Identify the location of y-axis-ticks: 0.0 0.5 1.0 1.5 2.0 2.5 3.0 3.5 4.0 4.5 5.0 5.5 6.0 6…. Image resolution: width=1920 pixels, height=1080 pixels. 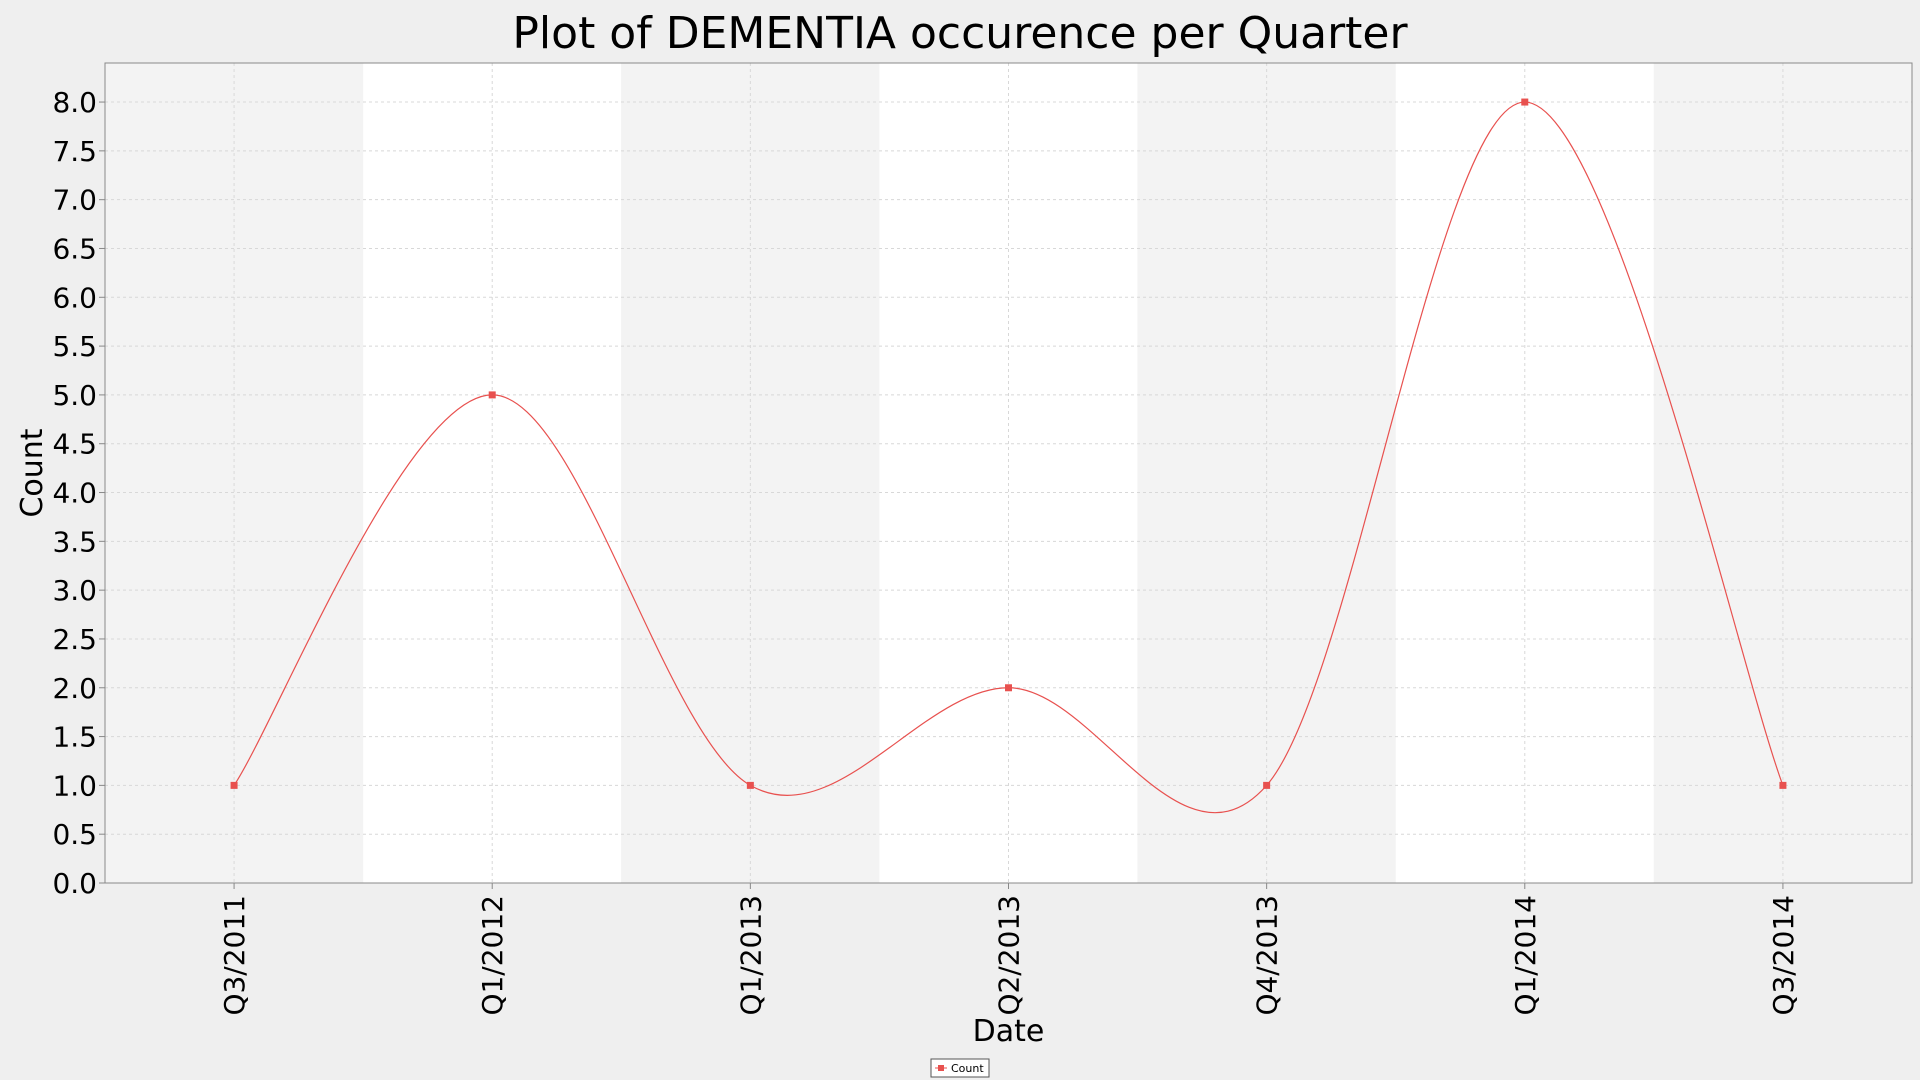
(78, 493).